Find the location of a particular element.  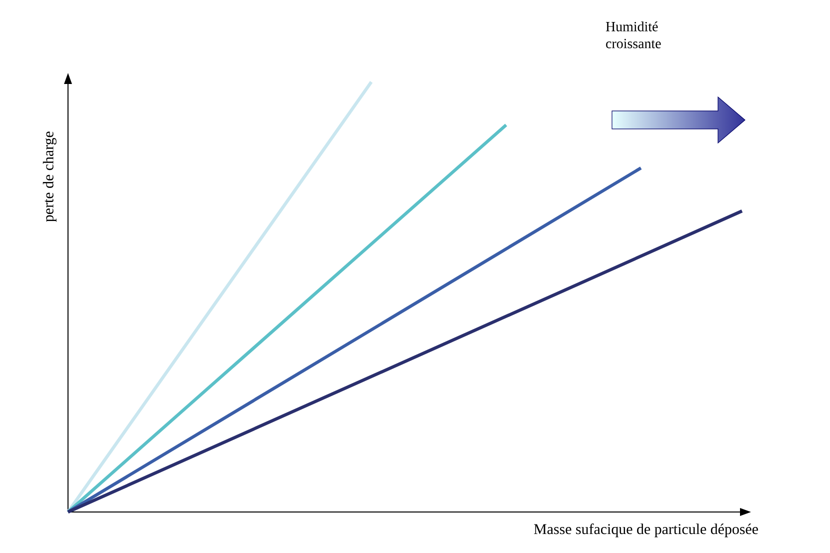

y-axis-title: perte de charge is located at coordinates (49, 177).